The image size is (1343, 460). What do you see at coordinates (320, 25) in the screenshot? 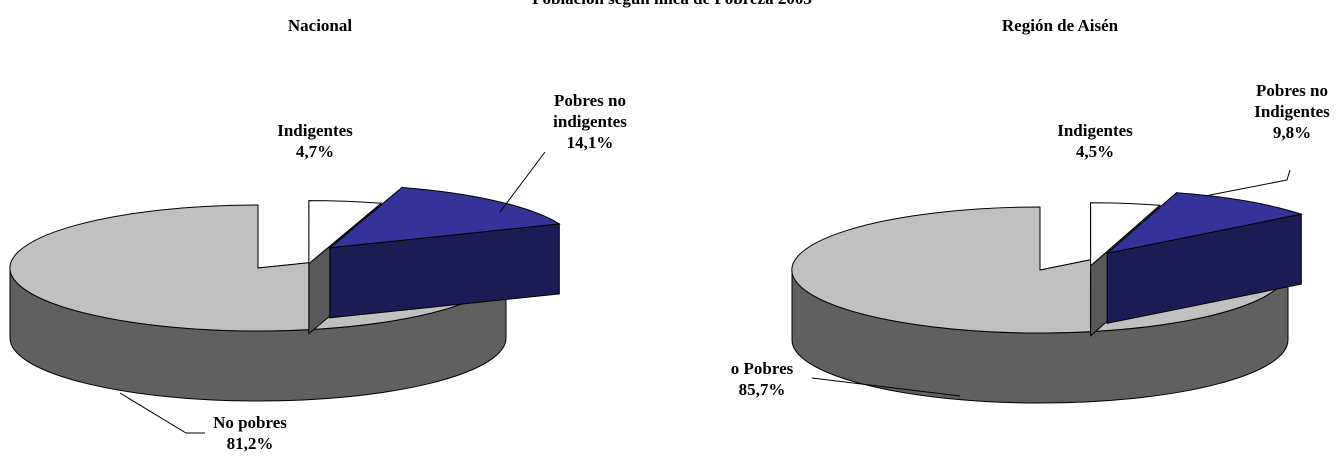
I see `subtitle: Nacional` at bounding box center [320, 25].